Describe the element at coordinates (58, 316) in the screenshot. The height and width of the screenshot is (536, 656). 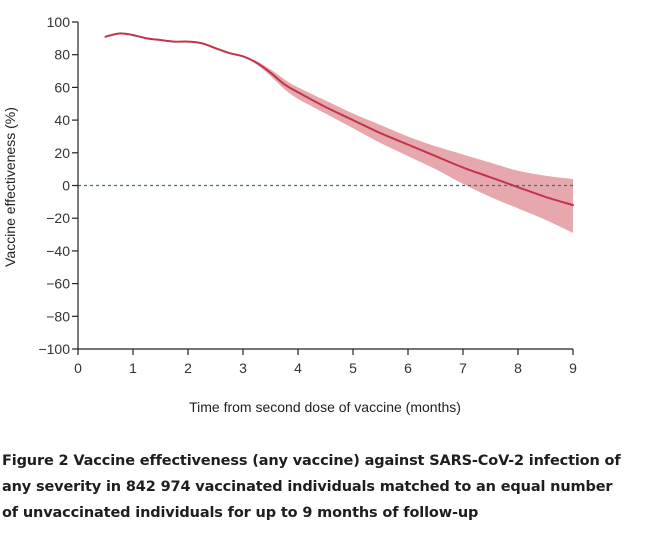
I see `y-tick-label: −80` at that location.